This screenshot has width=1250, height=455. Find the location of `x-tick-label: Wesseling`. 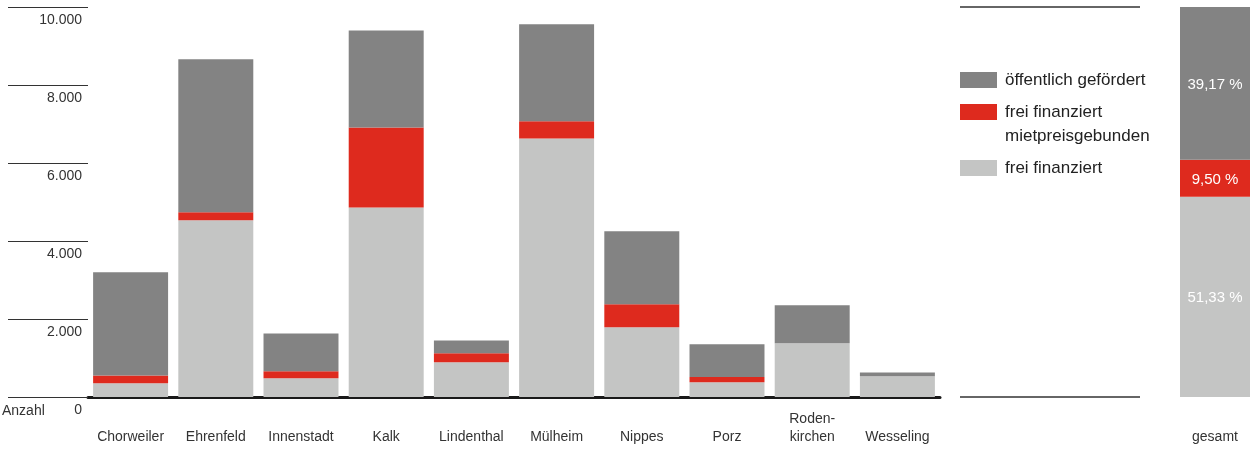

x-tick-label: Wesseling is located at coordinates (897, 436).